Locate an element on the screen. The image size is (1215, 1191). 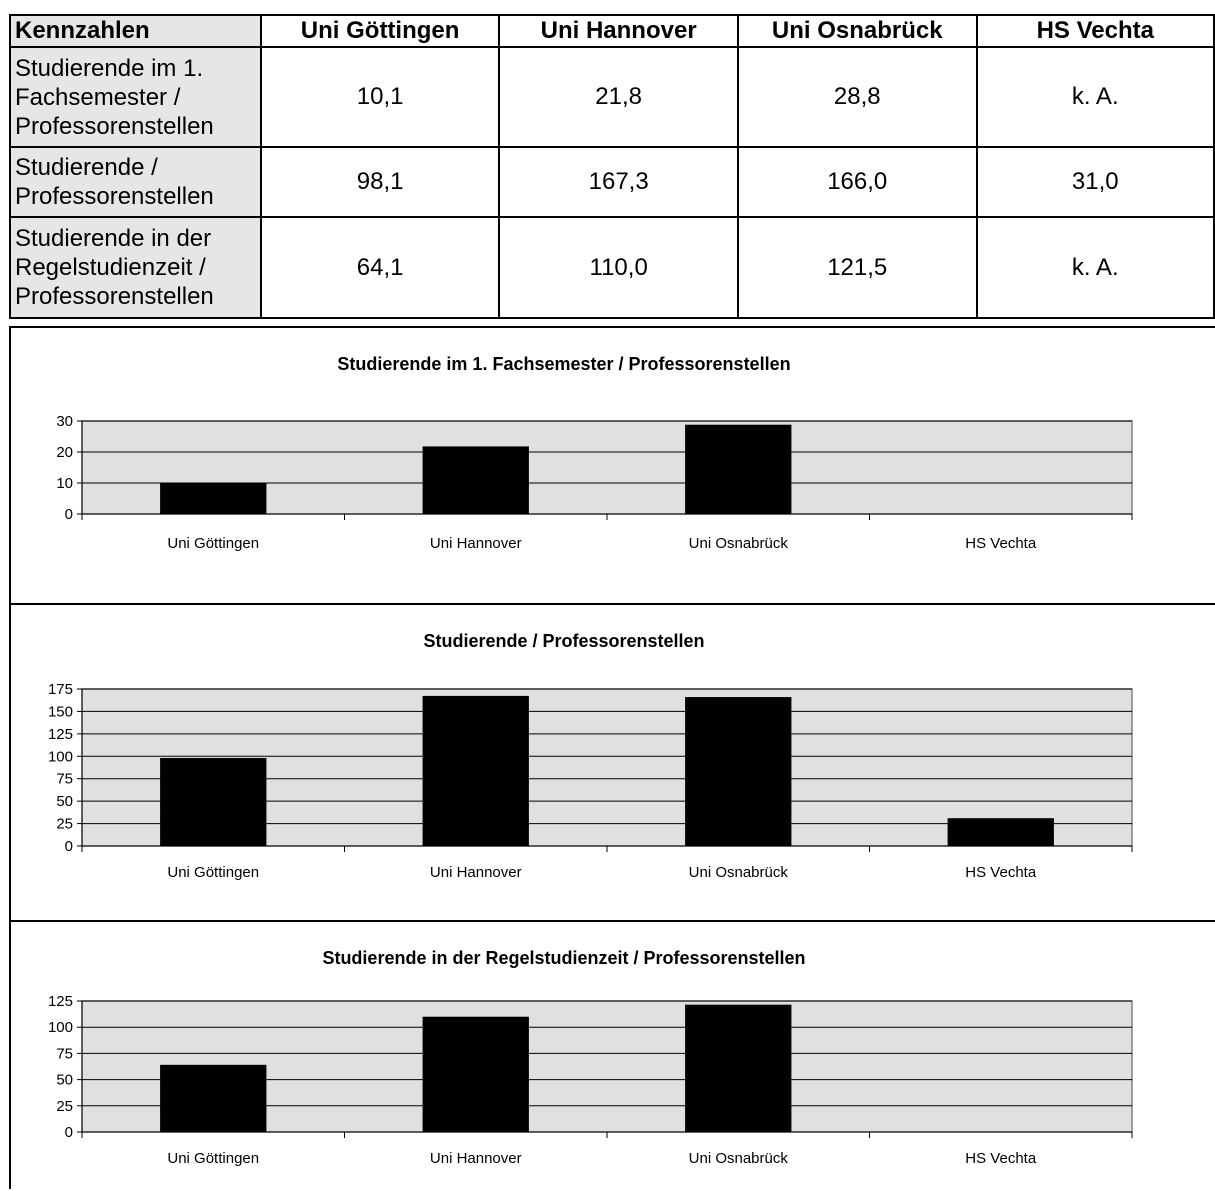
table-cell: 166,0 is located at coordinates (857, 182).